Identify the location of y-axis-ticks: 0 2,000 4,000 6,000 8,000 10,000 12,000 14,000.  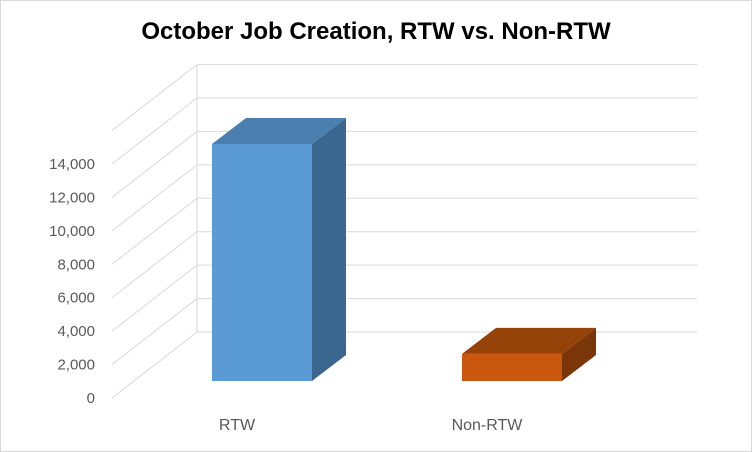
(72, 281).